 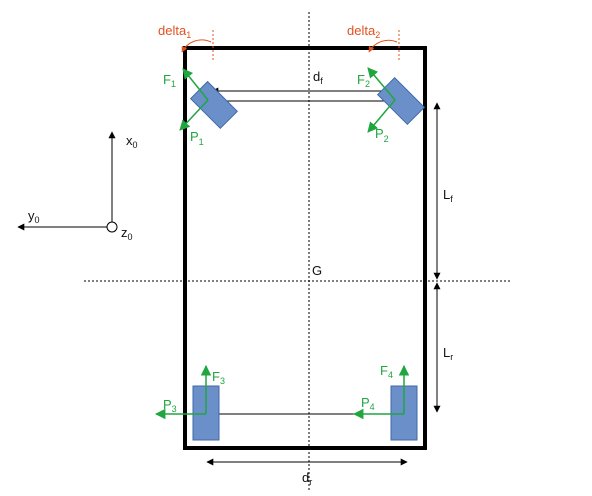 I want to click on df-label: df, so click(x=318, y=77).